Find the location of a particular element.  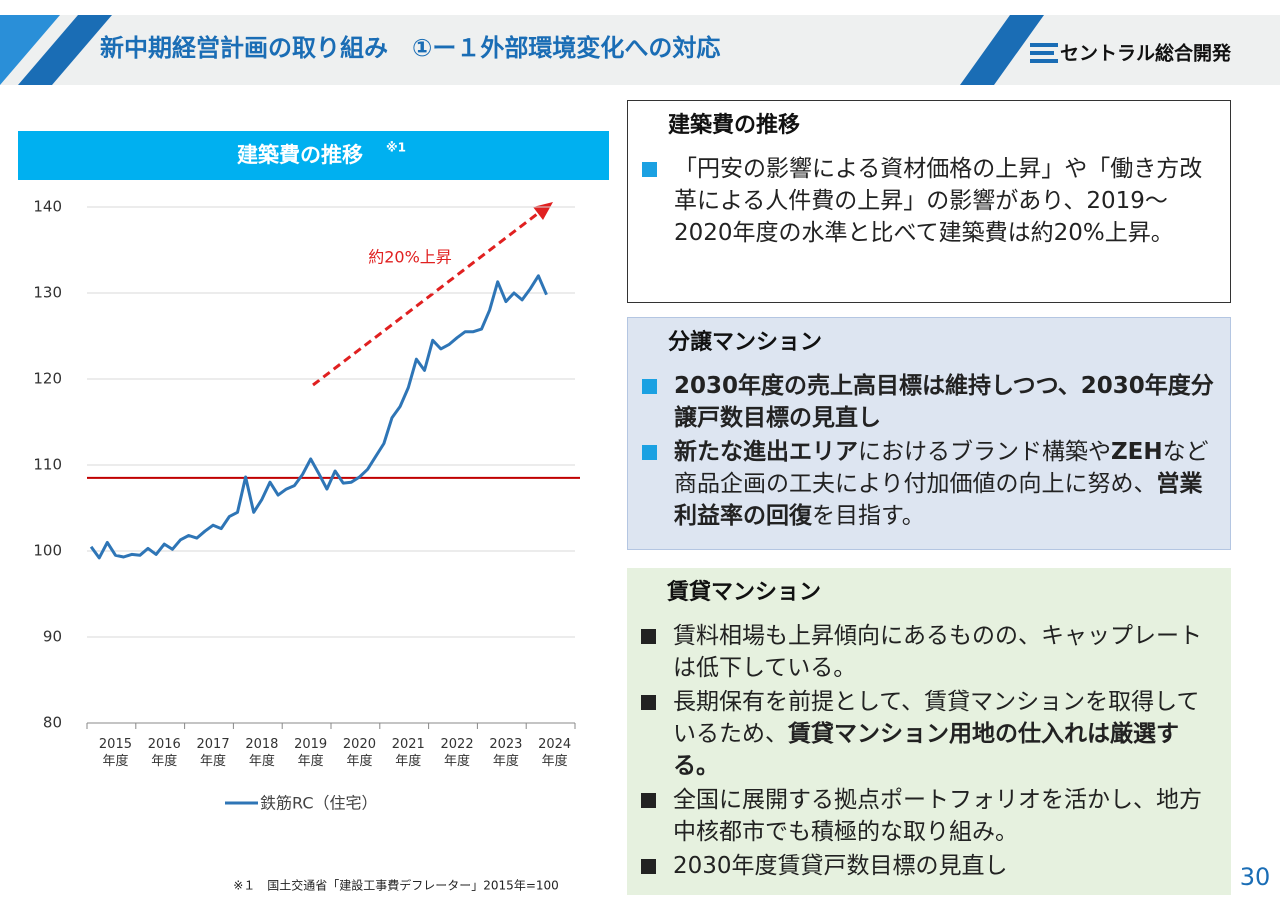

x-tick-label: 2023 年度 is located at coordinates (506, 753).